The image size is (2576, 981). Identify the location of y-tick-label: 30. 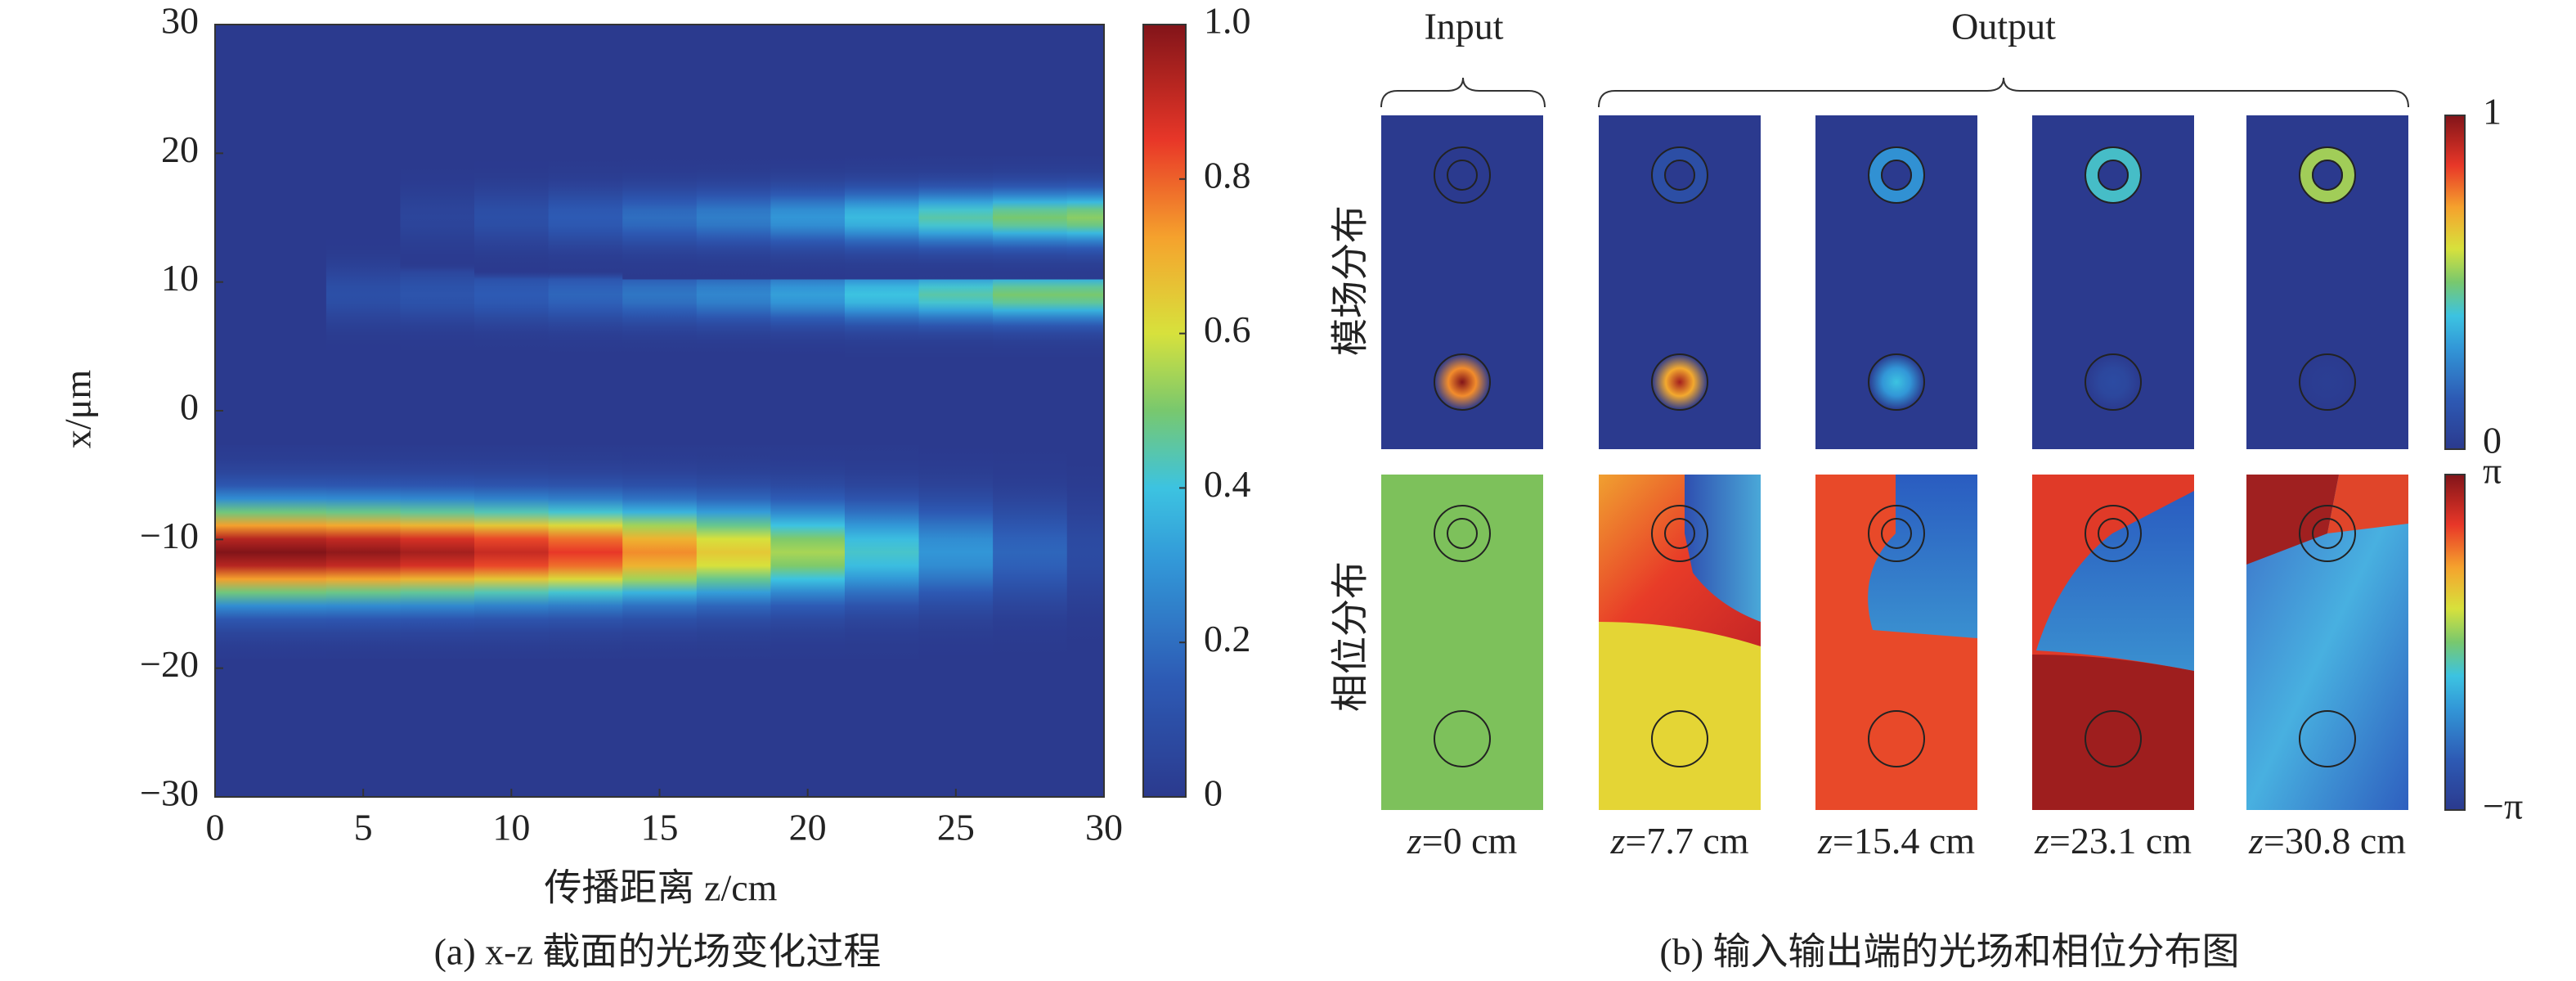
(180, 21).